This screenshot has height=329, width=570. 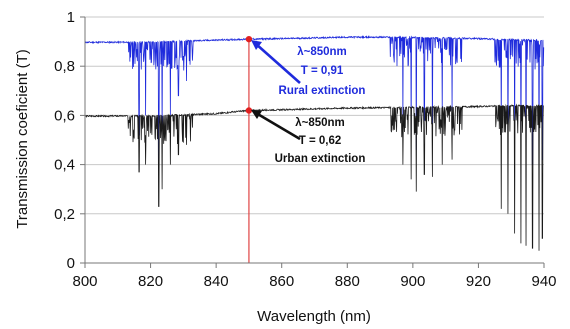 I want to click on x-tick-label: 820, so click(x=150, y=281).